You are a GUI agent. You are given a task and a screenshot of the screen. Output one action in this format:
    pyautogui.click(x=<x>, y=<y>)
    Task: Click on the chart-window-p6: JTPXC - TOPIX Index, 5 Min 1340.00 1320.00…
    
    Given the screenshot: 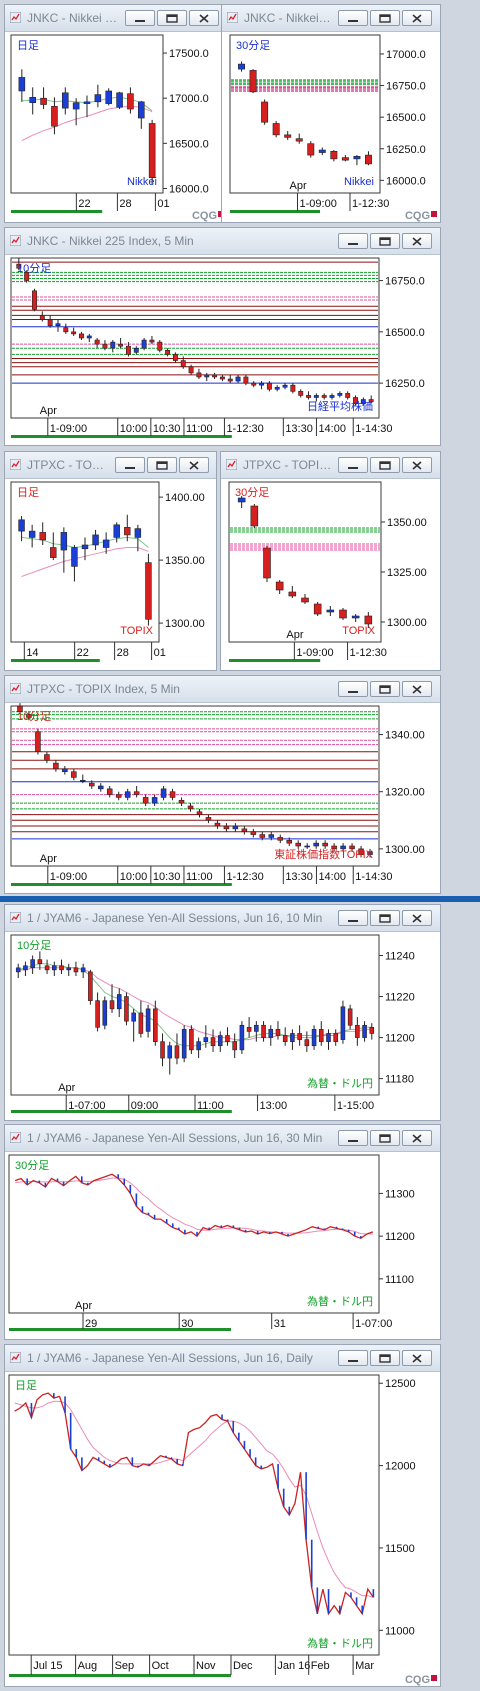 What is the action you would take?
    pyautogui.click(x=222, y=784)
    